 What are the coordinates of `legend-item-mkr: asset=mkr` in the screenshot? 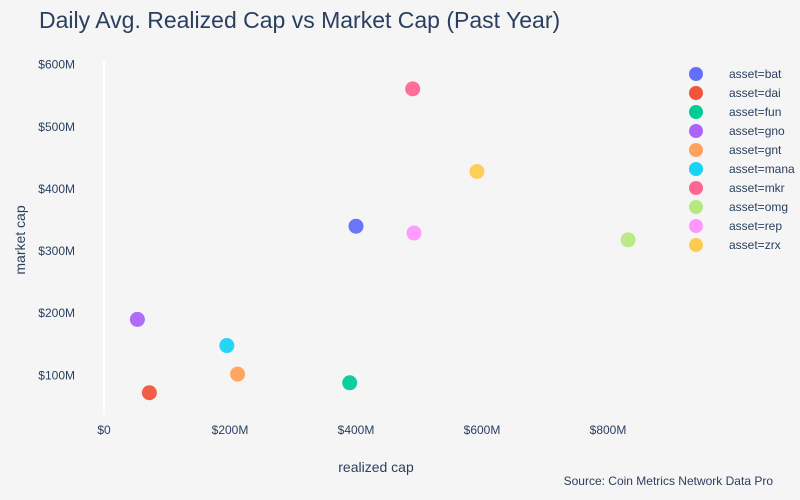 It's located at (737, 188).